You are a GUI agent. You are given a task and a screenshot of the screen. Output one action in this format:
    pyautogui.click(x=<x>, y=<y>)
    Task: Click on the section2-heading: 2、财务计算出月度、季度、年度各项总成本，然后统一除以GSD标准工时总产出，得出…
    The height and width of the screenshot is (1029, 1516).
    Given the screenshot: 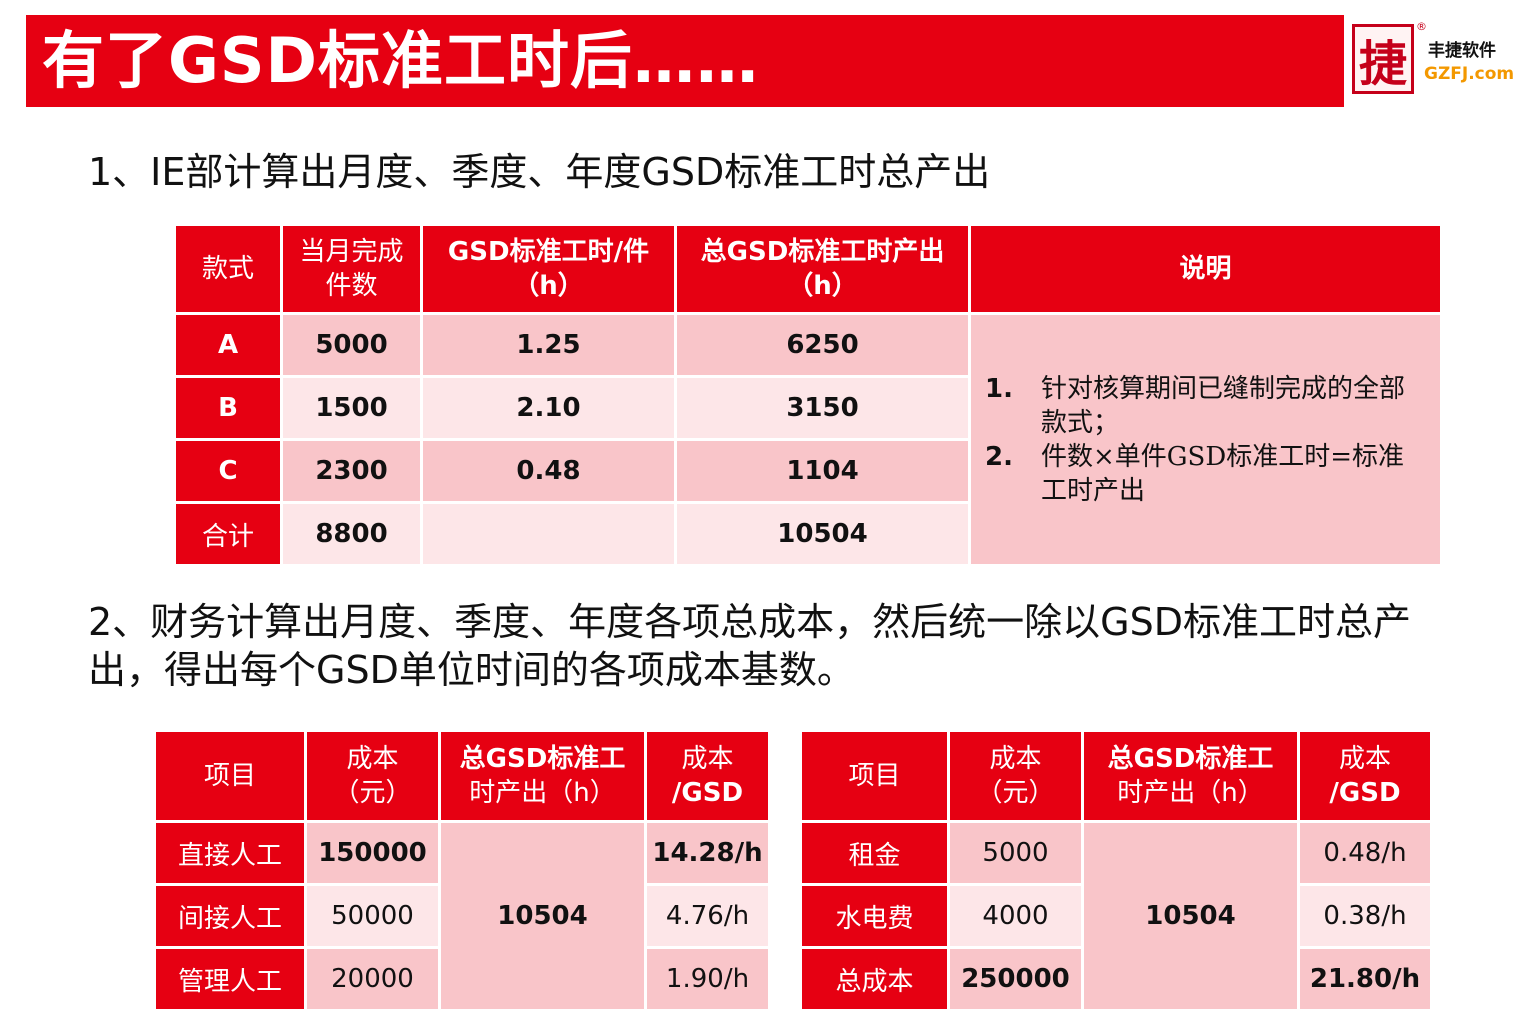 What is the action you would take?
    pyautogui.click(x=750, y=646)
    